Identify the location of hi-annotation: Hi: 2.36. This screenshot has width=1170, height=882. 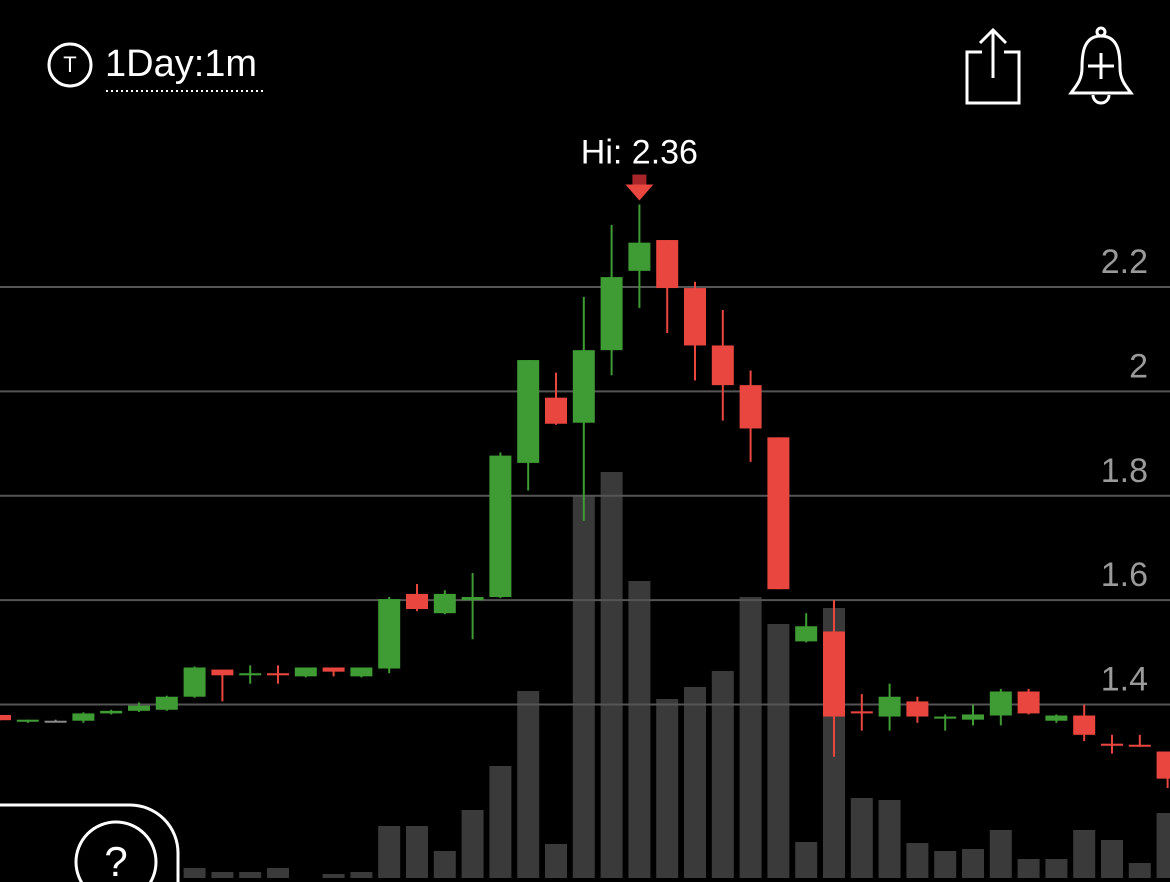
(639, 153).